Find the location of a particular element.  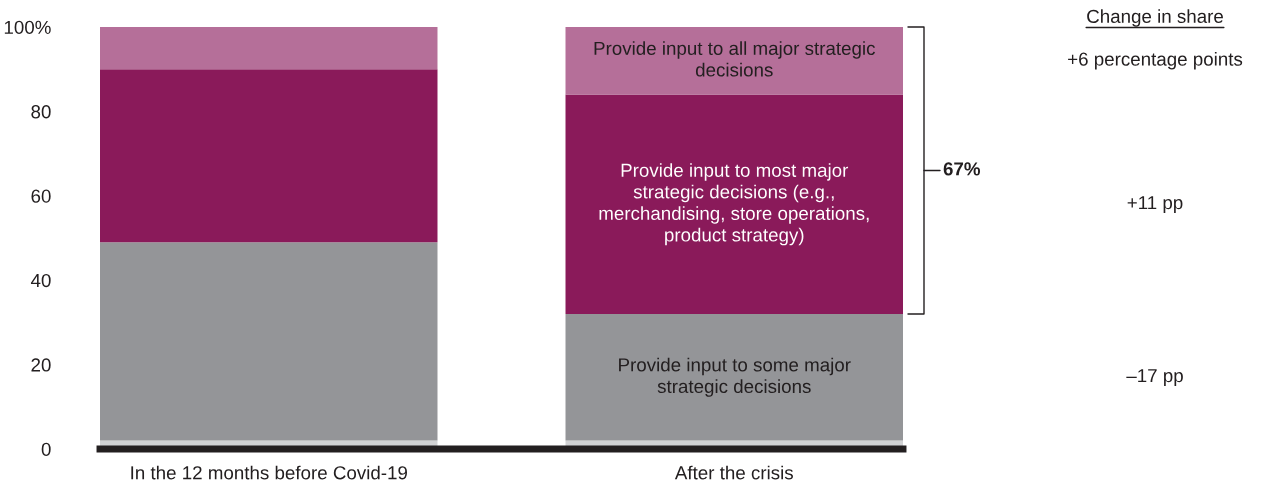

text: +11 pp is located at coordinates (1155, 204).